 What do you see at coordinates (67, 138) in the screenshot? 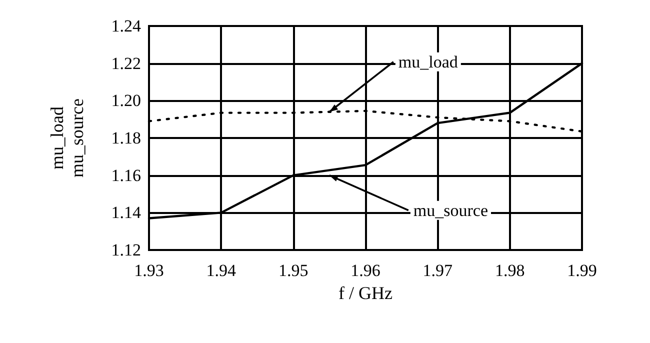
I see `y-axis-title: mu_load mu_source` at bounding box center [67, 138].